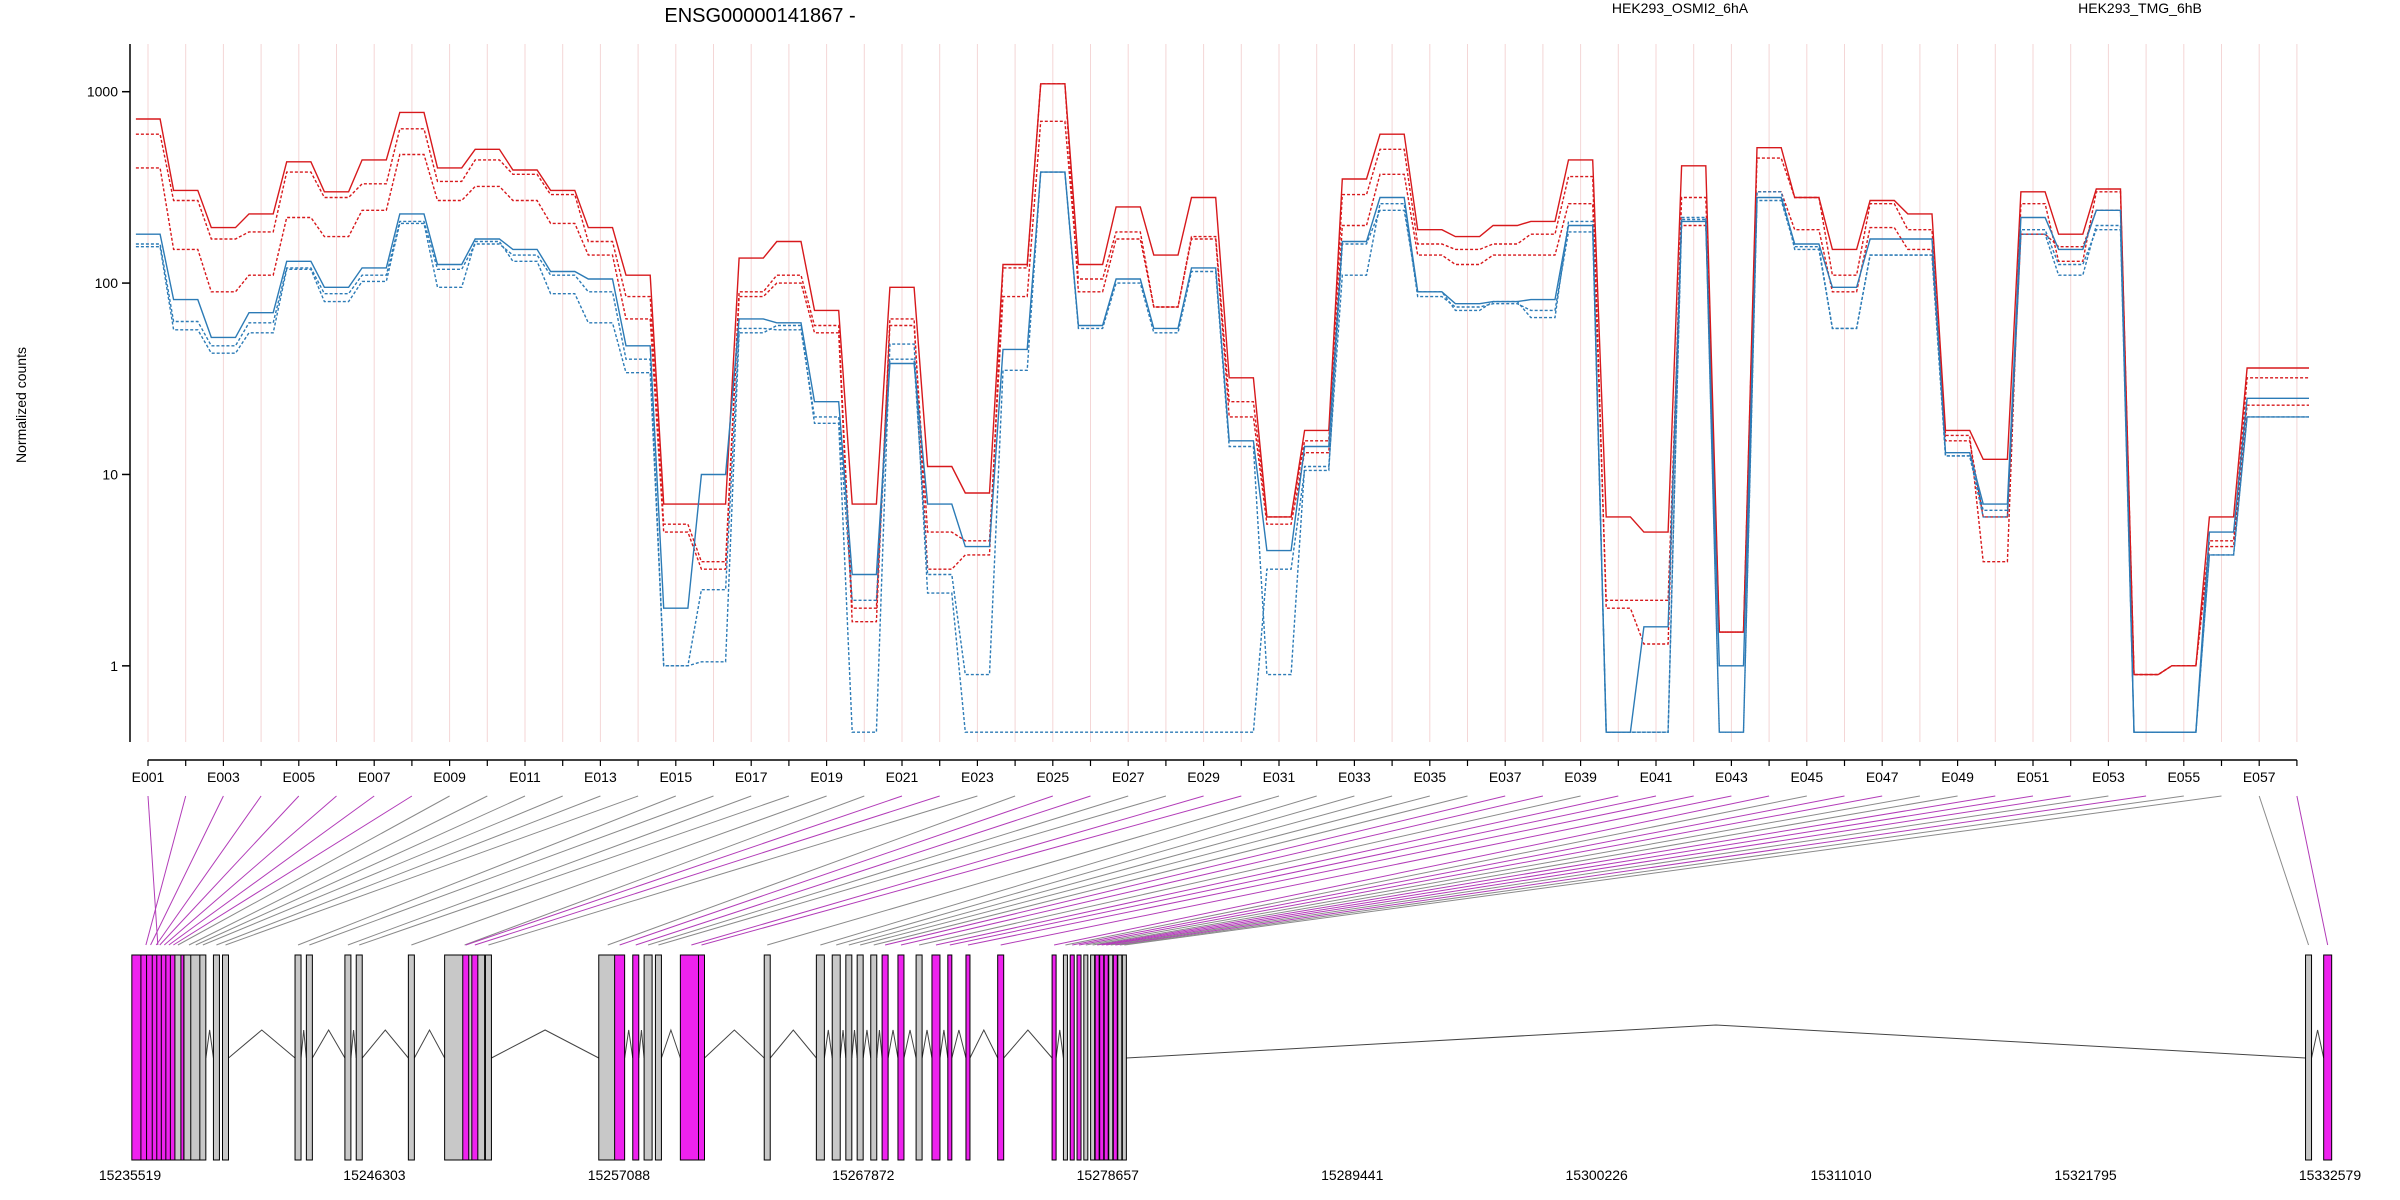 The height and width of the screenshot is (1200, 2400). I want to click on x-tick-label: E039, so click(1580, 777).